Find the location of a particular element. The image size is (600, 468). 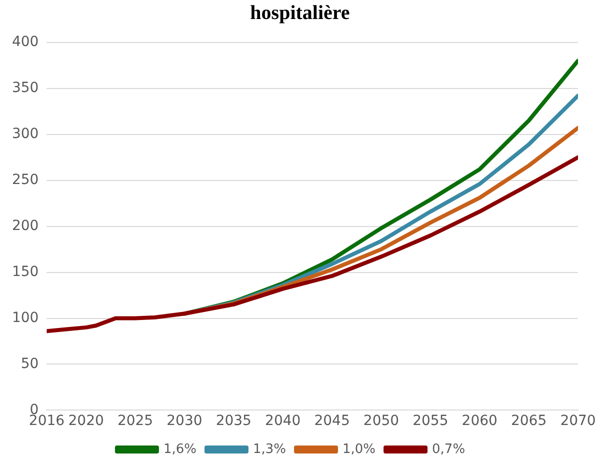

x-tick-label: 2070 is located at coordinates (578, 421).